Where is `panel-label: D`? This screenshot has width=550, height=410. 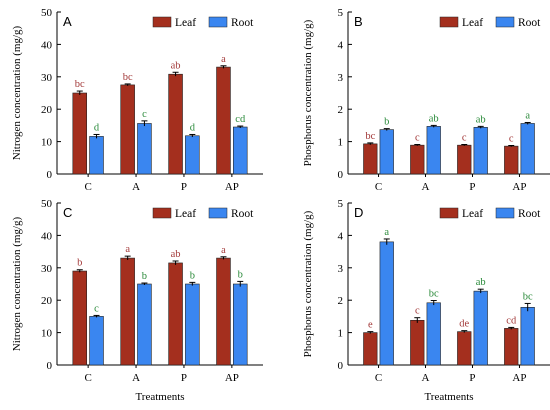 panel-label: D is located at coordinates (358, 212).